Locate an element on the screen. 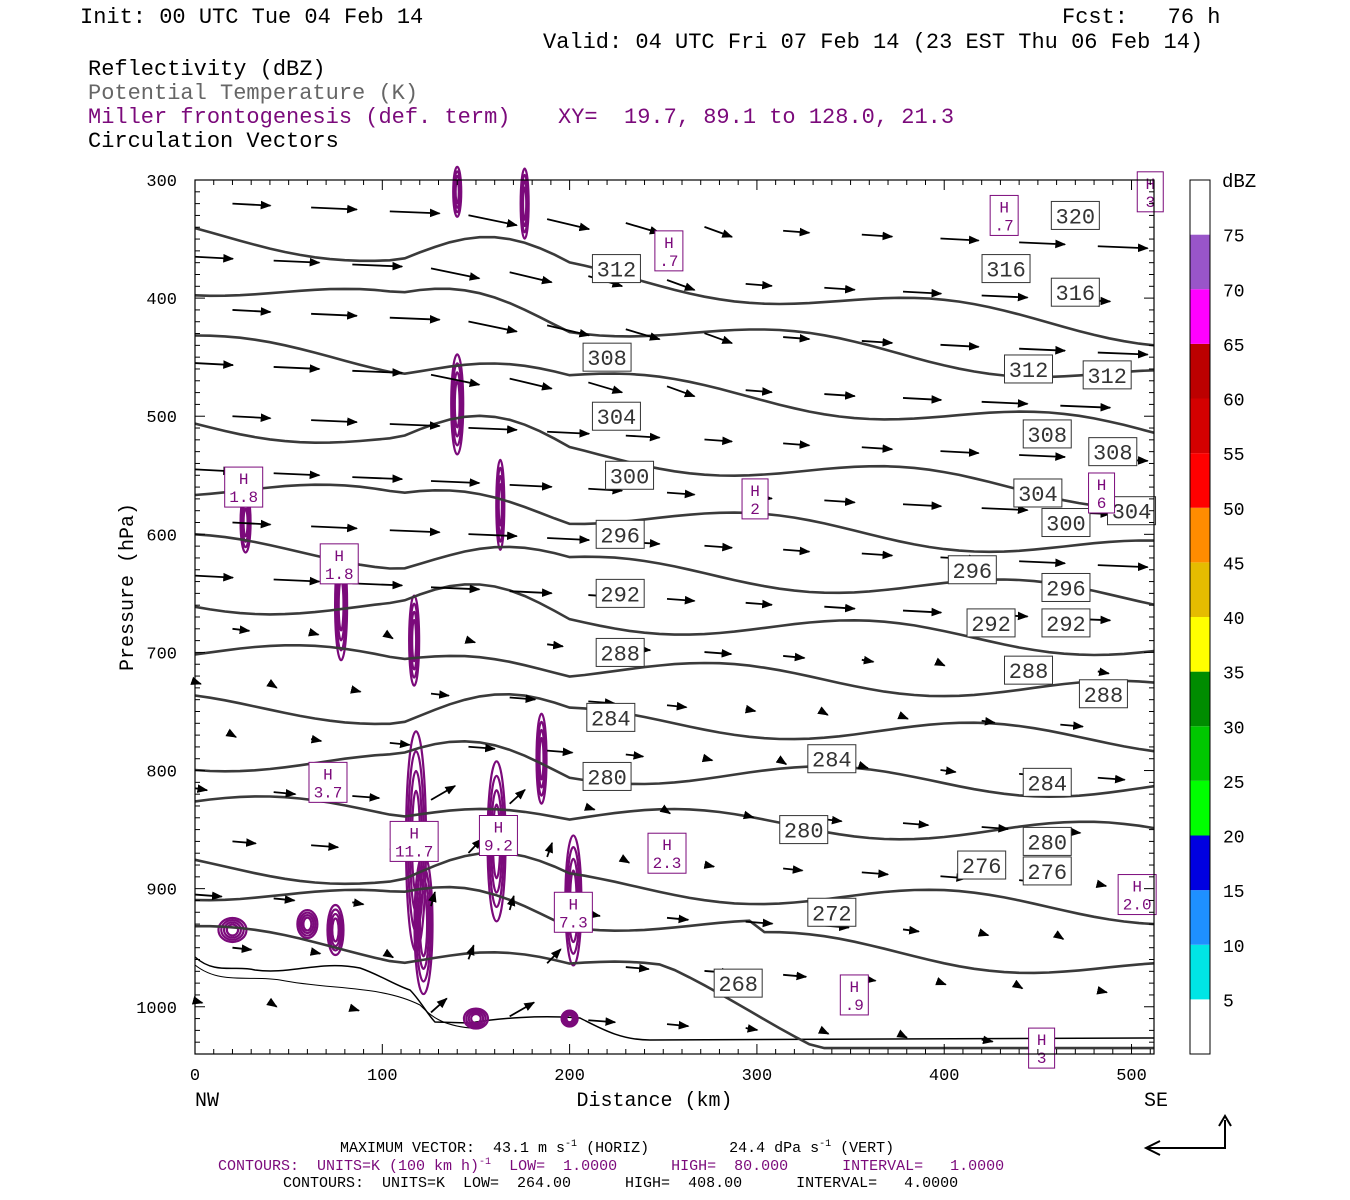 This screenshot has height=1200, width=1350. x-tick-label: 400 is located at coordinates (944, 1076).